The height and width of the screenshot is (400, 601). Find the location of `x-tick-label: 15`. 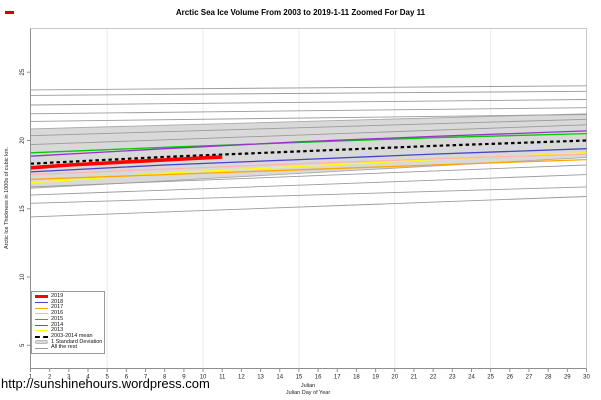

x-tick-label: 15 is located at coordinates (299, 378).